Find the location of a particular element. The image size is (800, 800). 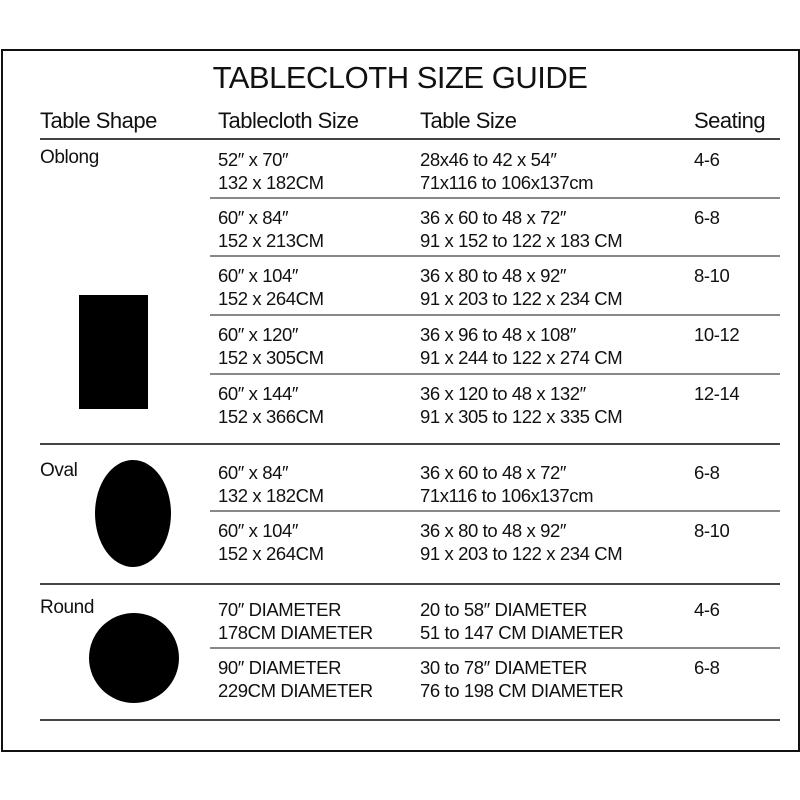

imperial-value: 60″ x 144″ is located at coordinates (258, 393).